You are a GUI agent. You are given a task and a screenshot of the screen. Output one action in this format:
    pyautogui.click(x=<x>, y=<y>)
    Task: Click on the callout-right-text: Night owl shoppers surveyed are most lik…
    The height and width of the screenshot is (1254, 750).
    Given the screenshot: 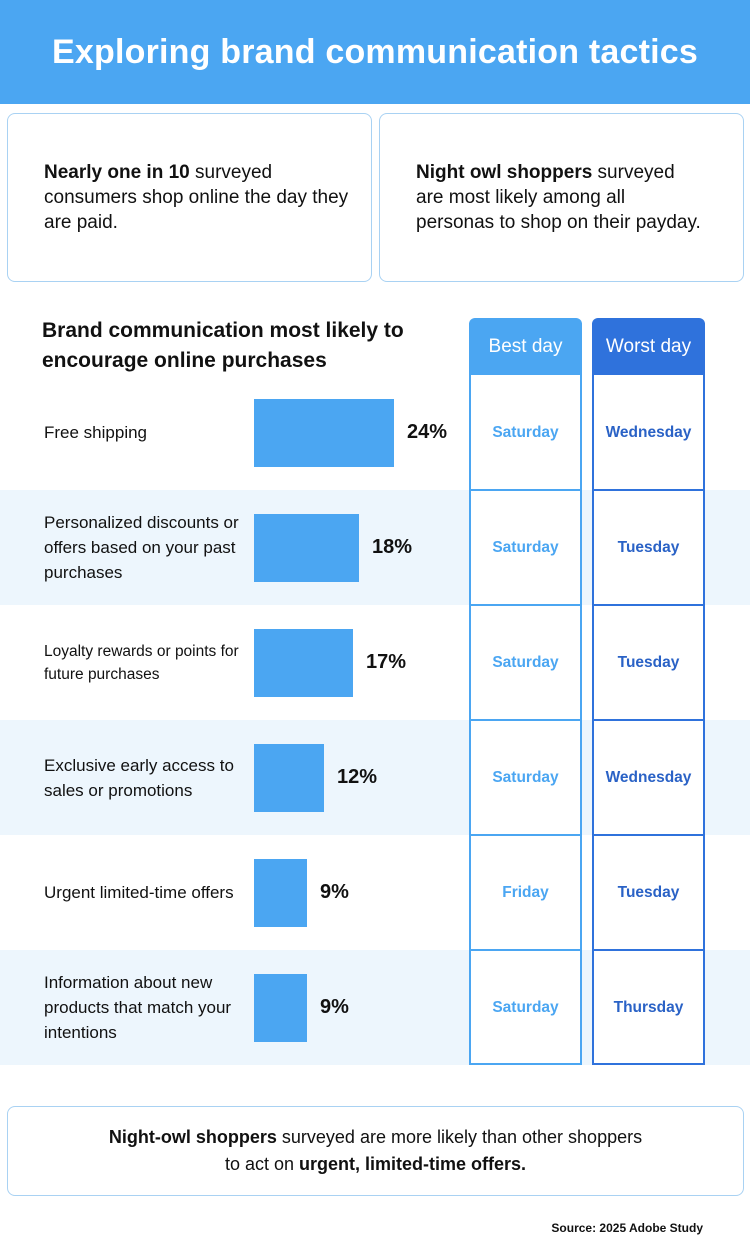 What is the action you would take?
    pyautogui.click(x=559, y=197)
    